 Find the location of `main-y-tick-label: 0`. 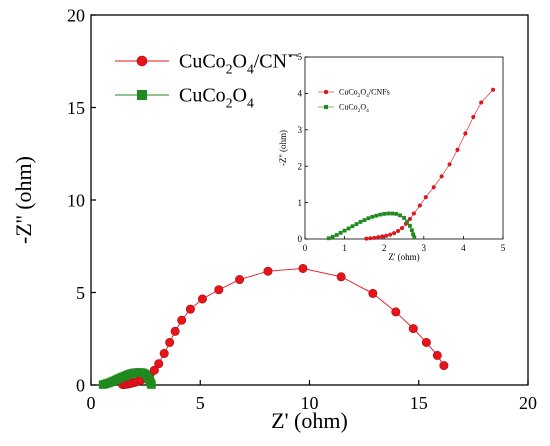

main-y-tick-label: 0 is located at coordinates (80, 385).